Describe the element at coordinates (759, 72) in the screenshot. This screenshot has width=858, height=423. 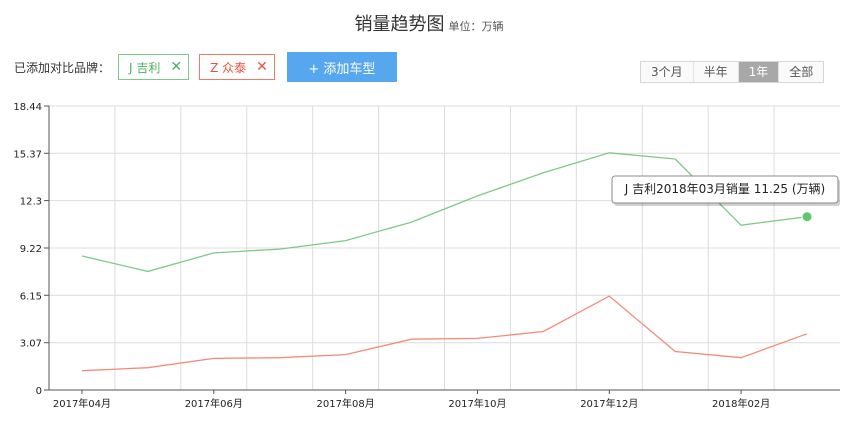
I see `range-1-year: 1年` at that location.